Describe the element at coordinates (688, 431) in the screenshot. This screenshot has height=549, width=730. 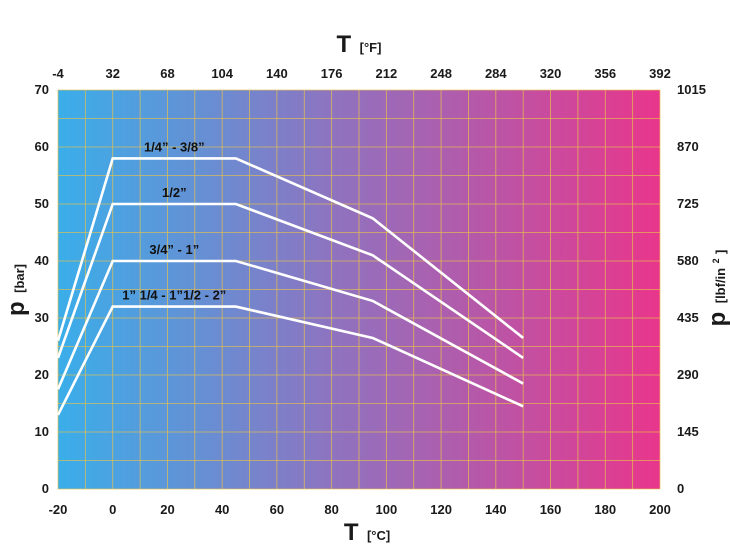
I see `y-tick-label-psi: 145` at that location.